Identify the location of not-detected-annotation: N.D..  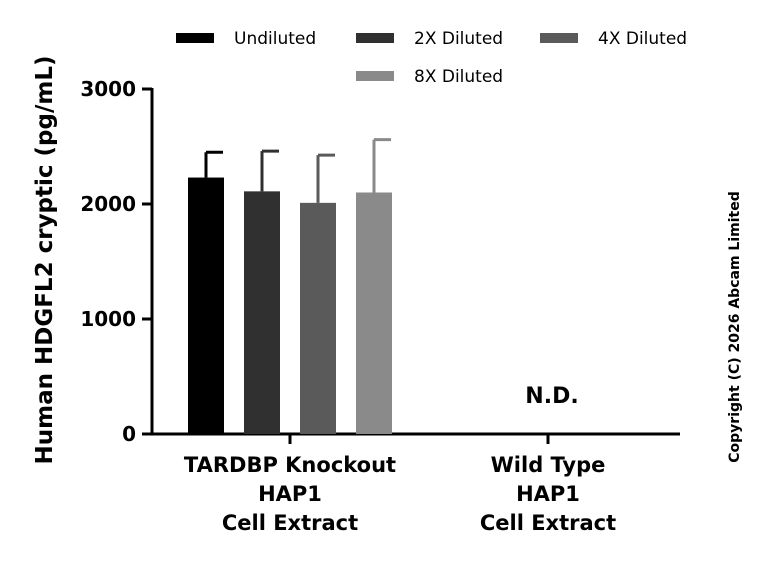
(551, 396).